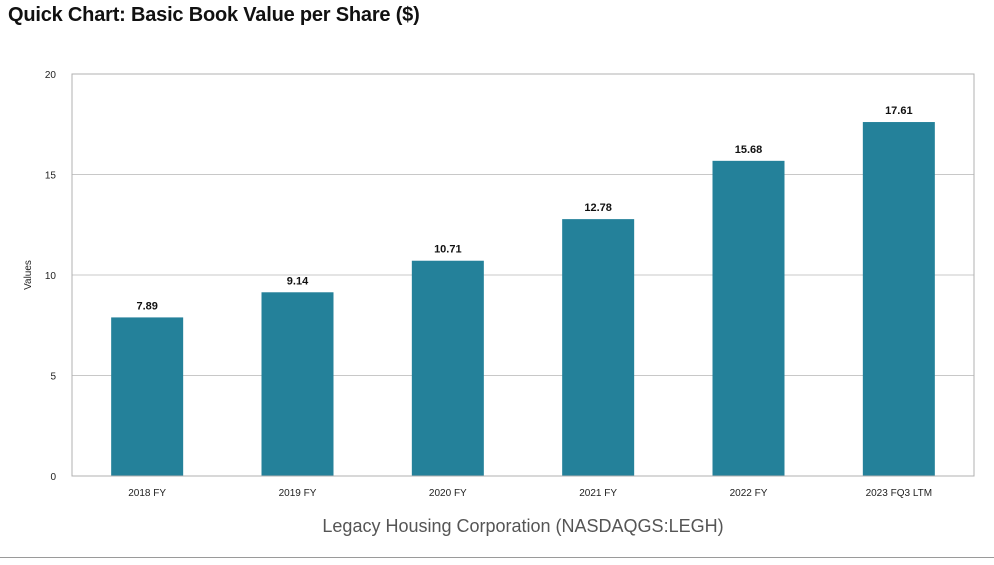 Image resolution: width=994 pixels, height=565 pixels. I want to click on bar-value-label: 12.78, so click(598, 208).